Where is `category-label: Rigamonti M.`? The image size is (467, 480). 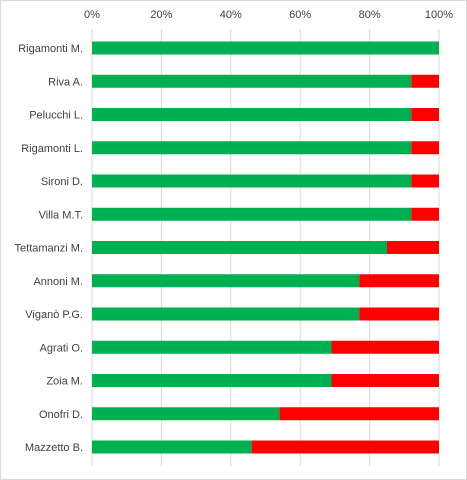
category-label: Rigamonti M. is located at coordinates (50, 49).